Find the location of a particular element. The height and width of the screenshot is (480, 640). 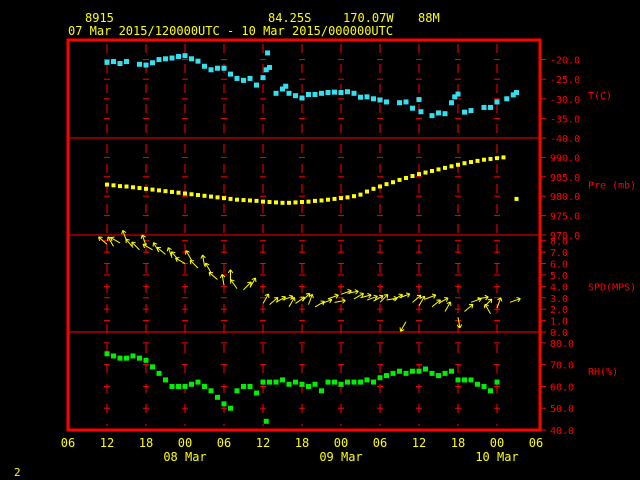

y-tick-label: 6.0 is located at coordinates (559, 265).